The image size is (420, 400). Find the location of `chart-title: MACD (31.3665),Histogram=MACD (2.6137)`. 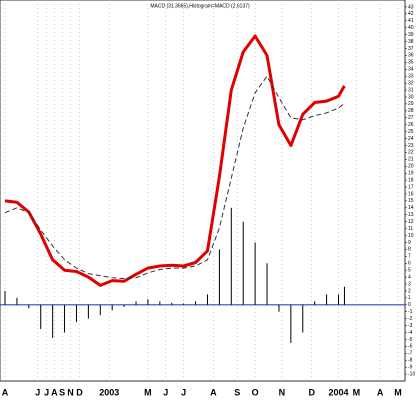

chart-title: MACD (31.3665),Histogram=MACD (2.6137) is located at coordinates (200, 6).